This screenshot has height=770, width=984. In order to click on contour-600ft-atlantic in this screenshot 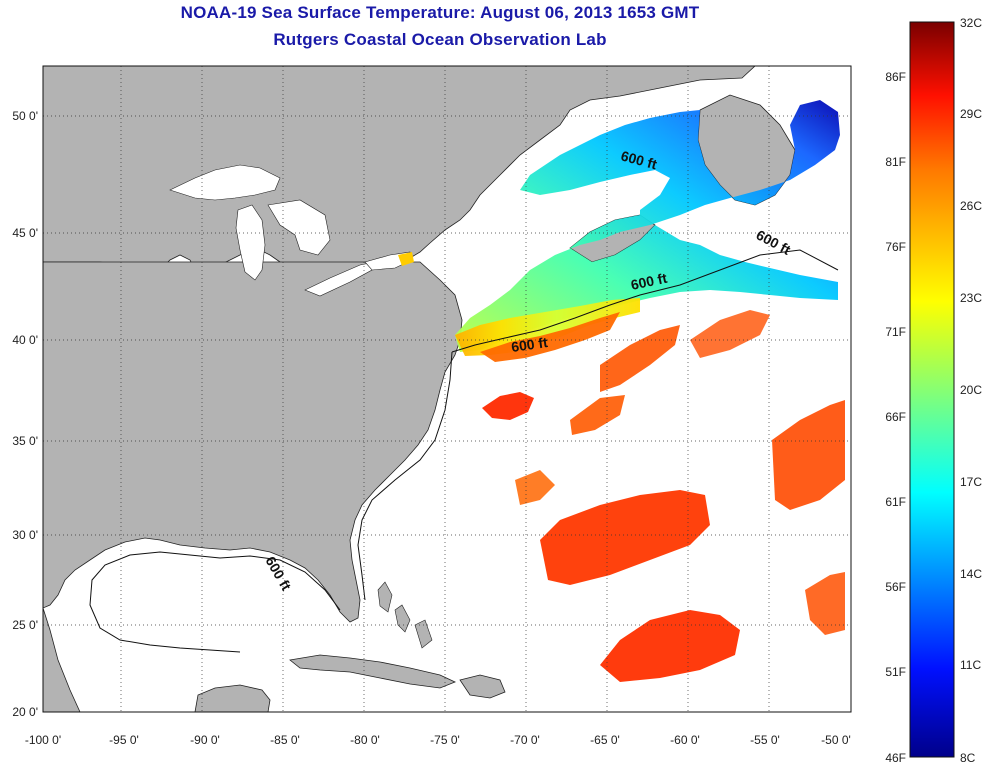, I will do `click(645, 301)`.